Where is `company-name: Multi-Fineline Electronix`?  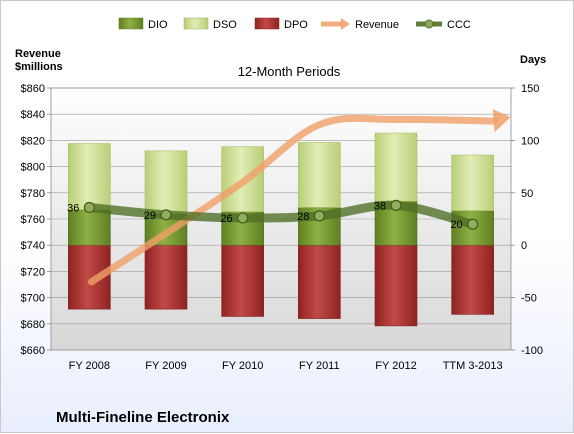 company-name: Multi-Fineline Electronix is located at coordinates (143, 417).